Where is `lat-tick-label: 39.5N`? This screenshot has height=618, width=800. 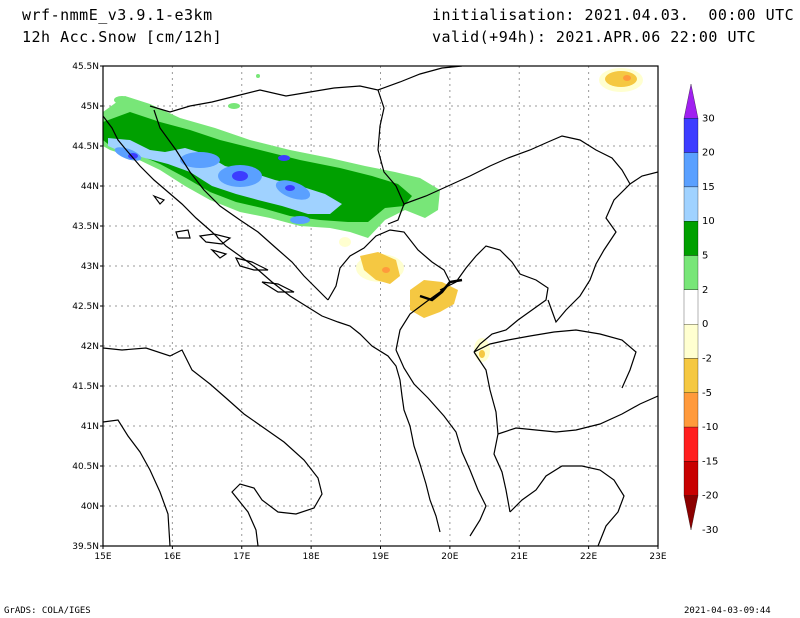 lat-tick-label: 39.5N is located at coordinates (85, 547).